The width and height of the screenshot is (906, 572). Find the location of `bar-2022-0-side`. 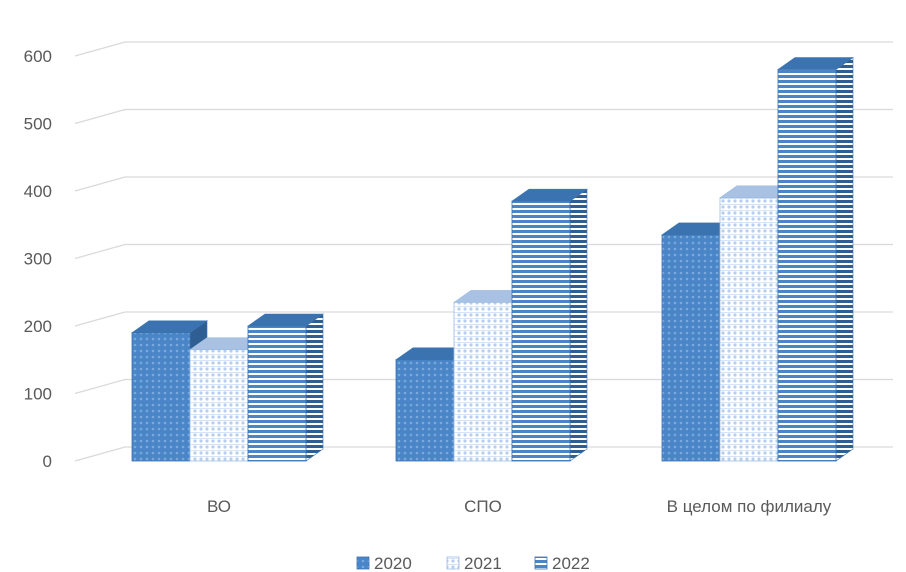

bar-2022-0-side is located at coordinates (314, 387).